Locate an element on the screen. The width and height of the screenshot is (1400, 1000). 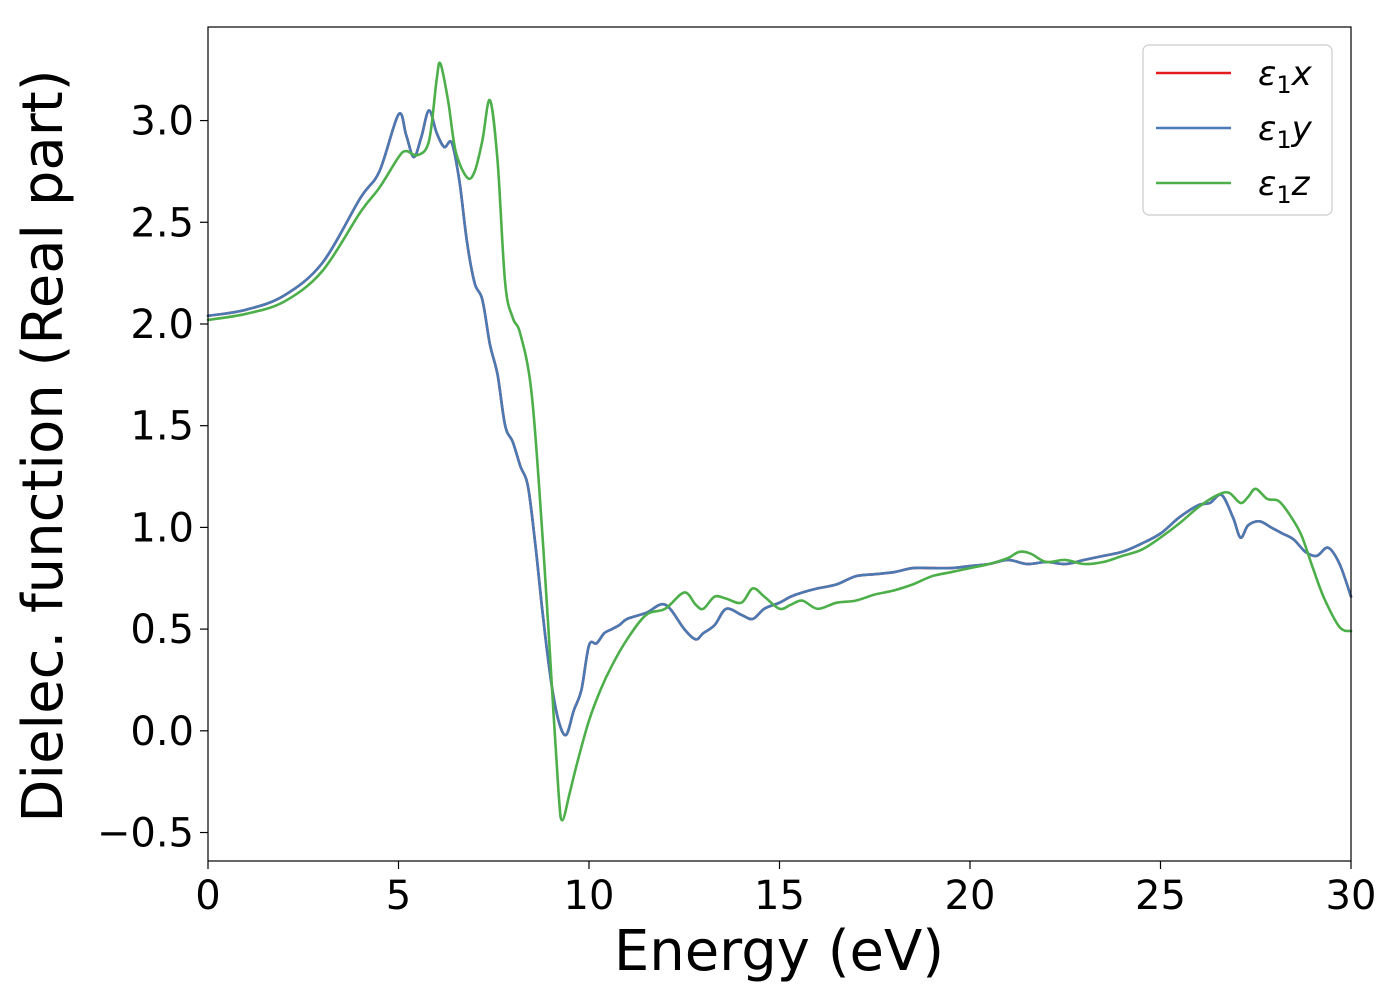
x-tick-label: 5 is located at coordinates (398, 896).